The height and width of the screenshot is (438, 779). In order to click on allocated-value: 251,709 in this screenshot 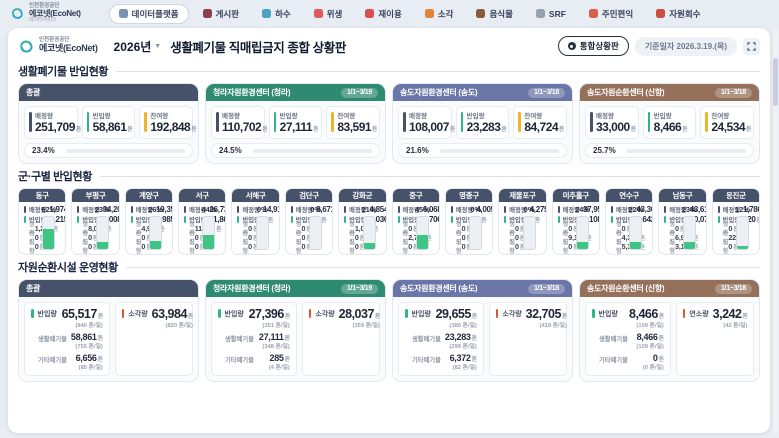, I will do `click(55, 127)`.